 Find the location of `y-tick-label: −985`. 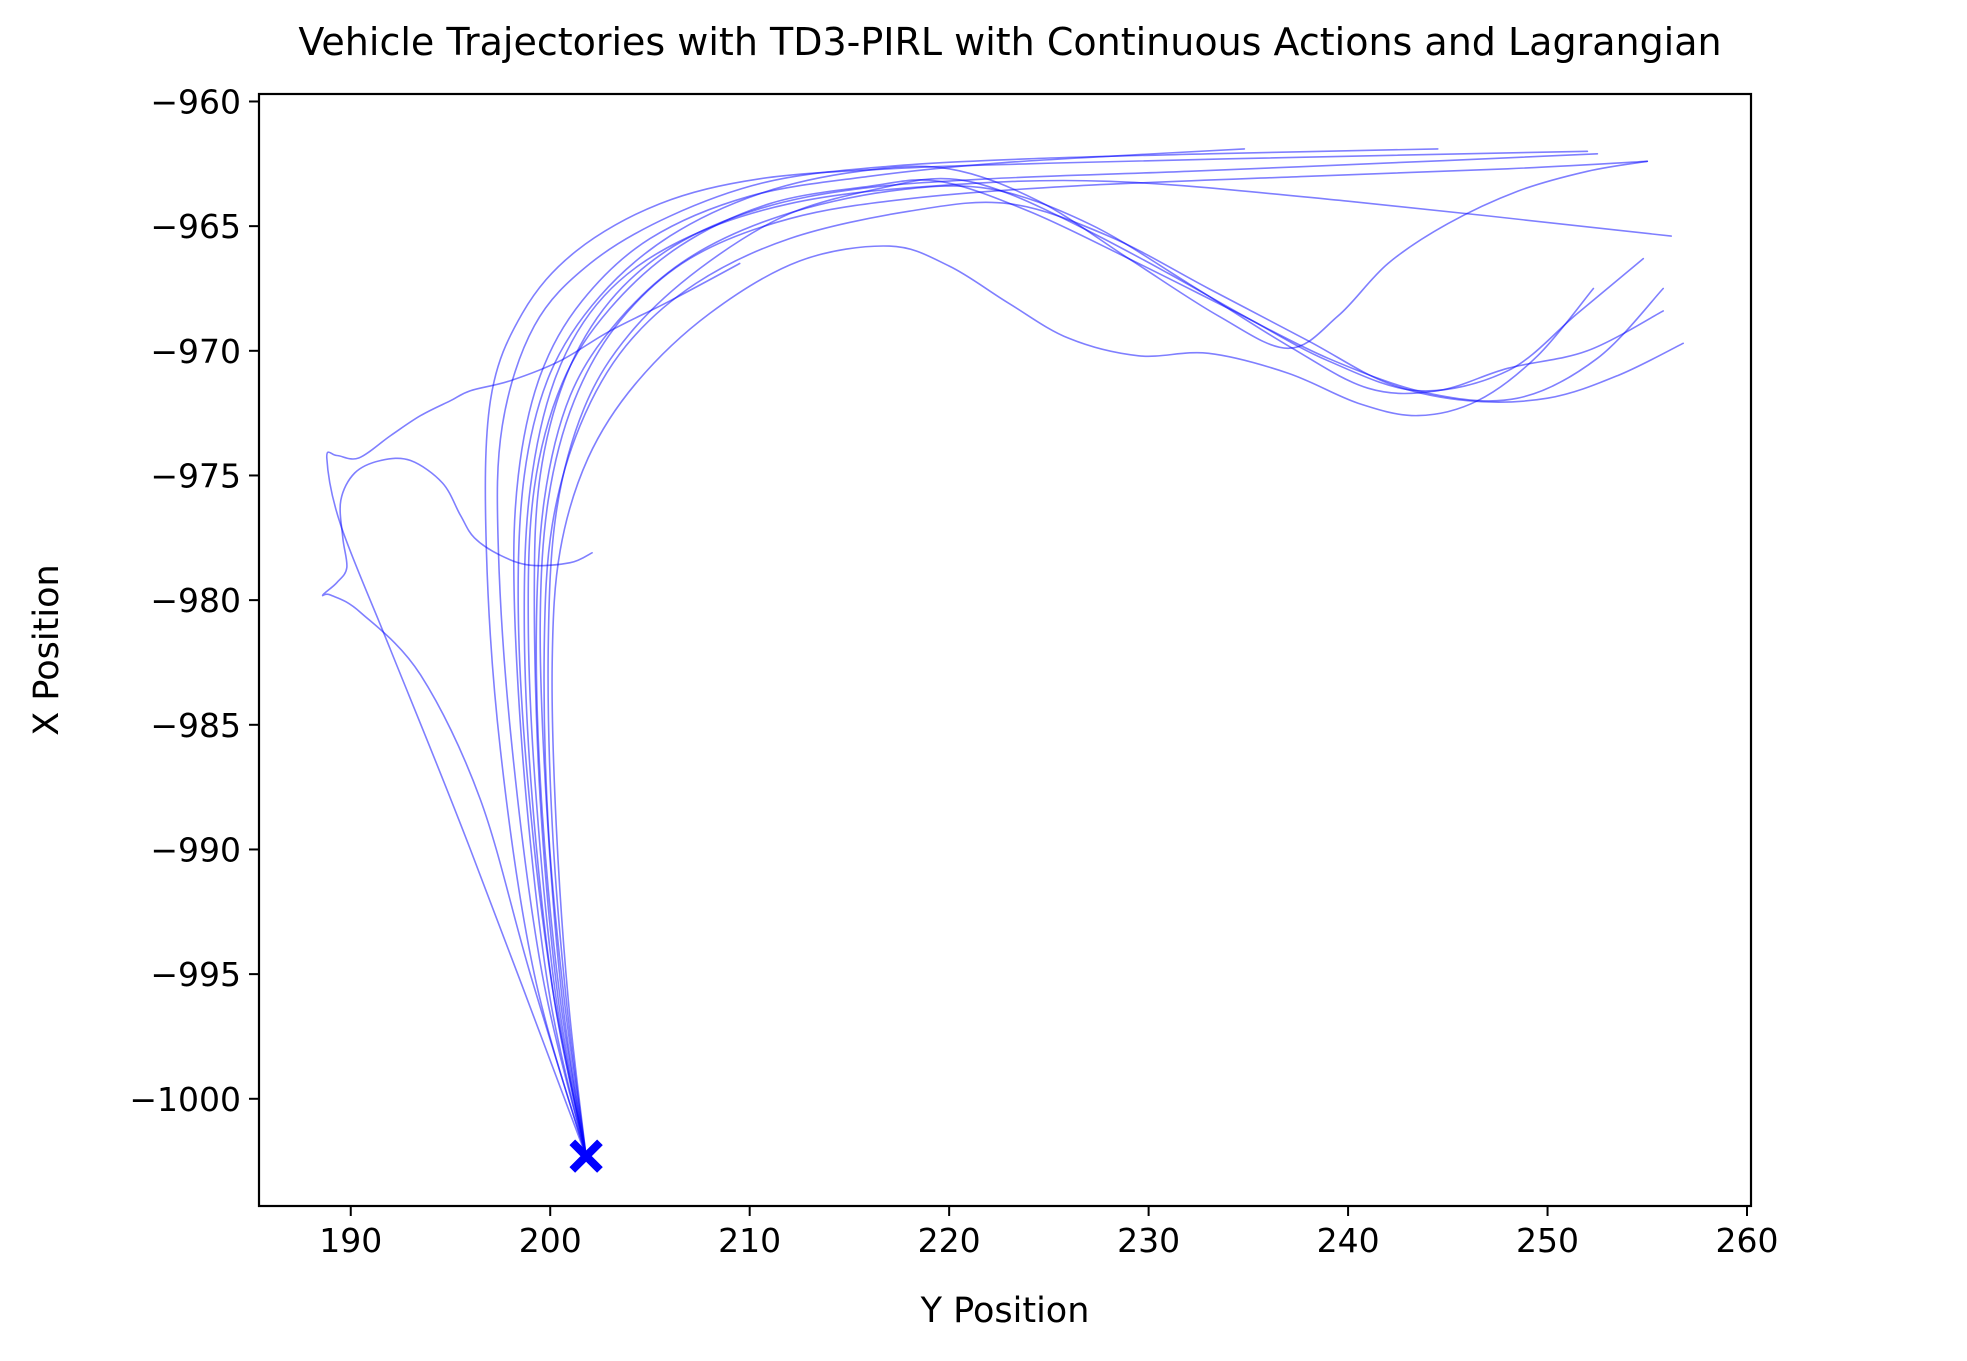

y-tick-label: −985 is located at coordinates (195, 725).